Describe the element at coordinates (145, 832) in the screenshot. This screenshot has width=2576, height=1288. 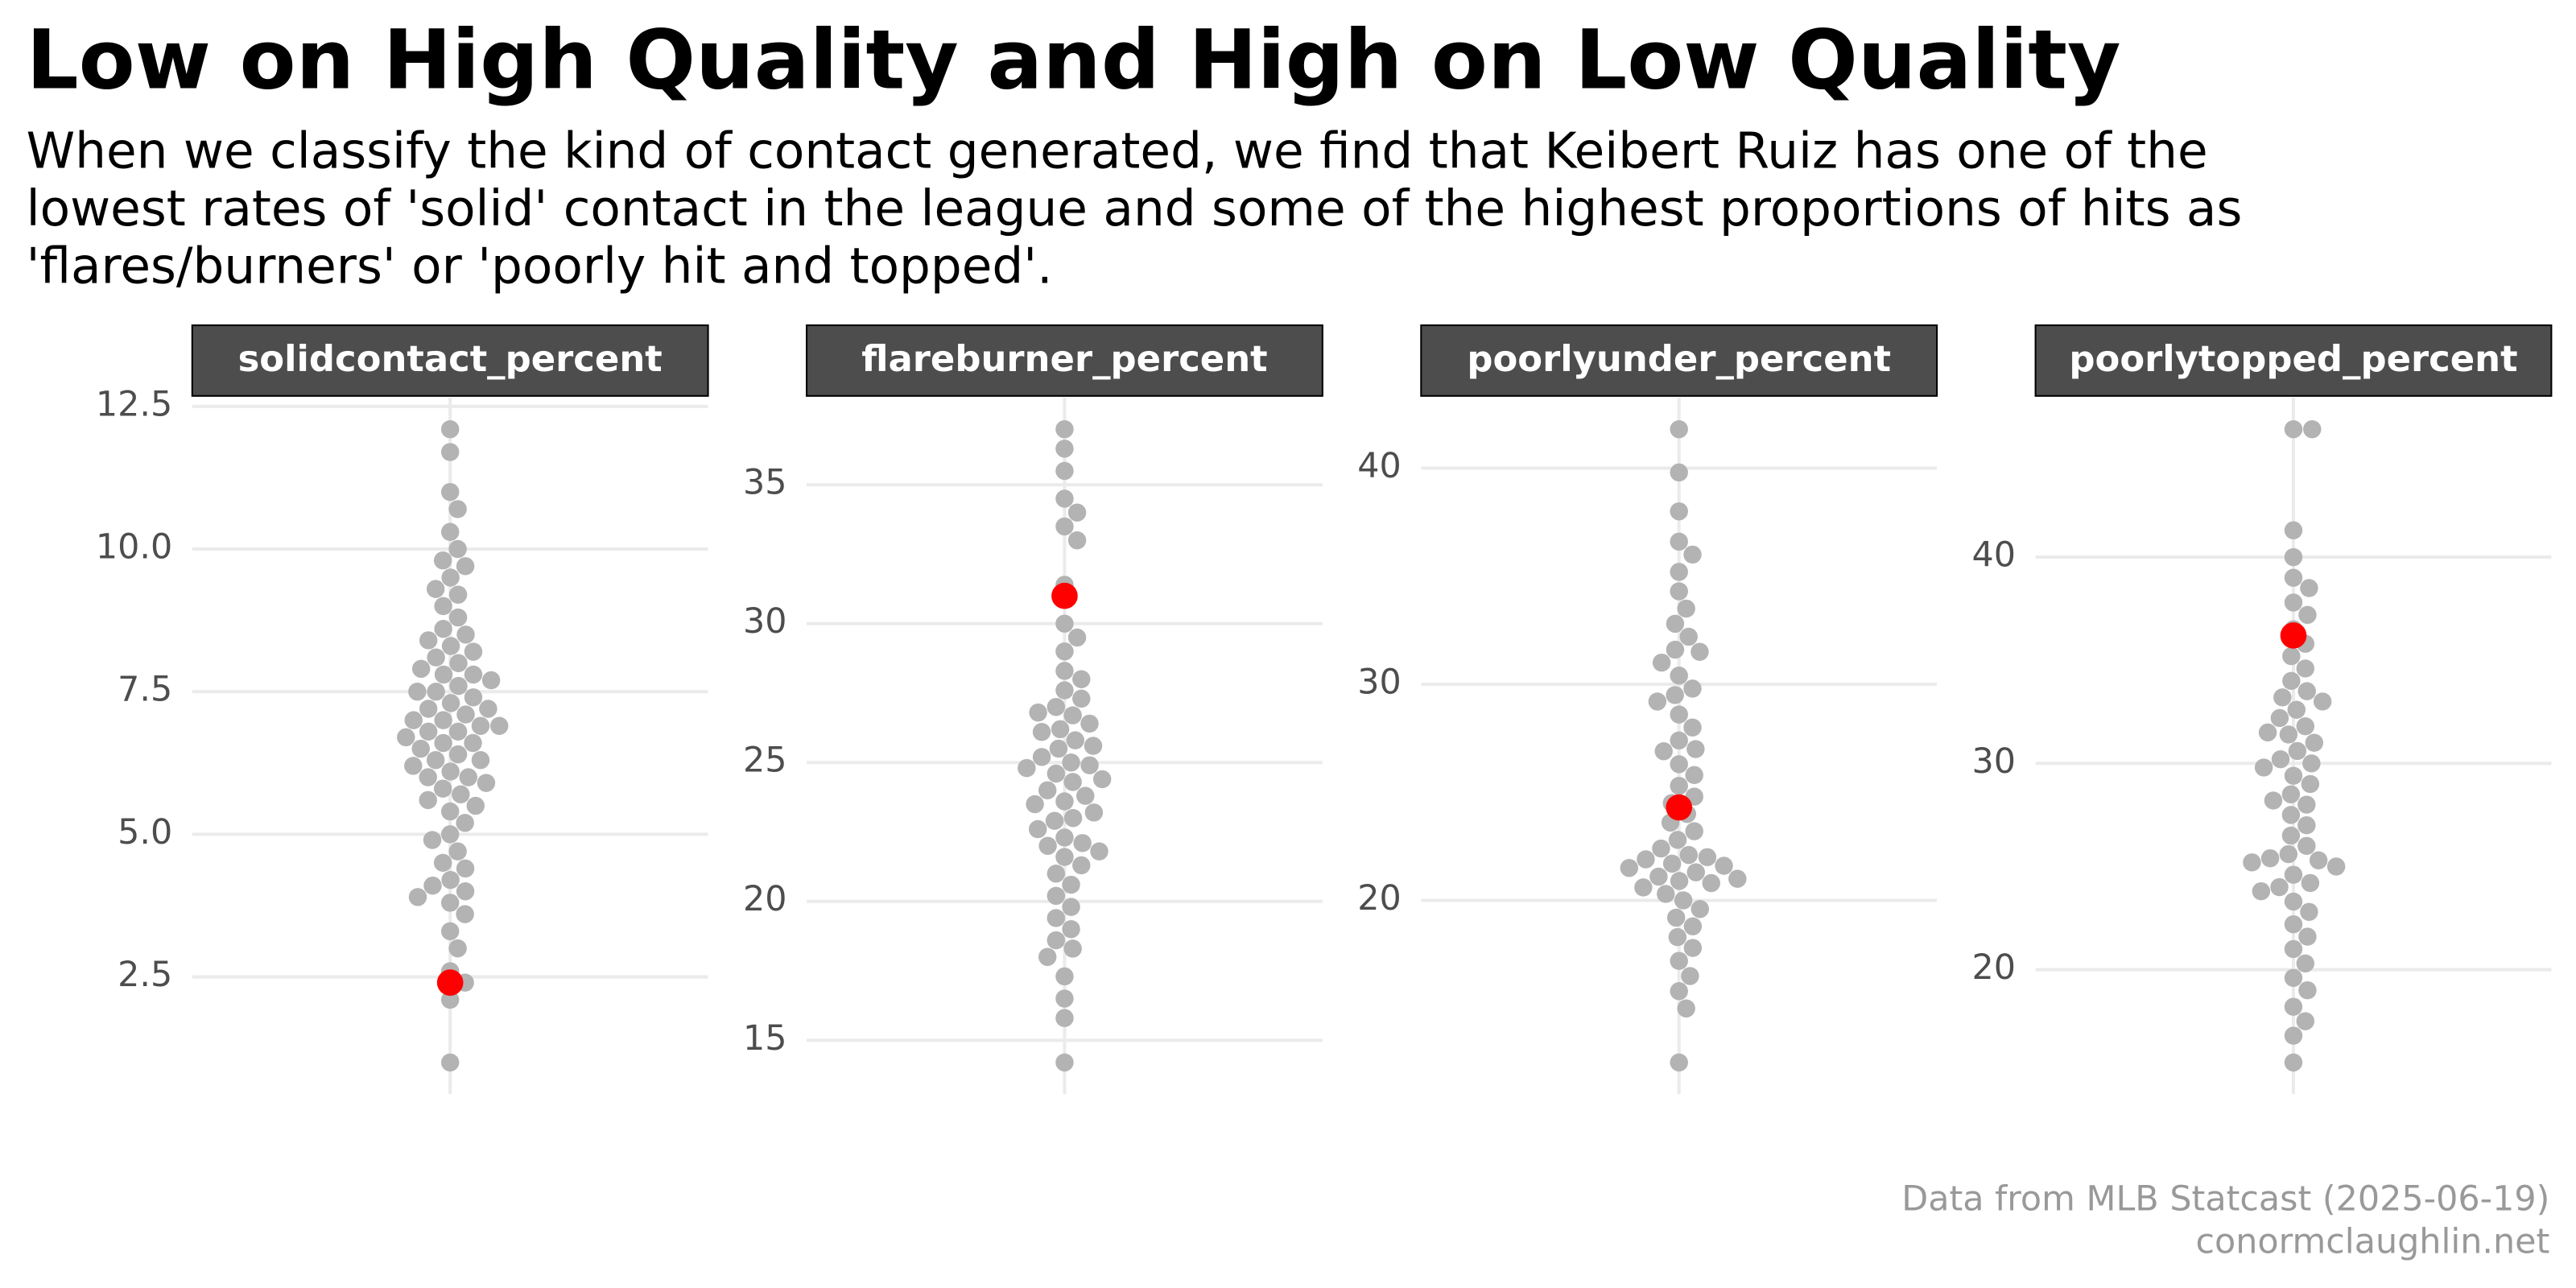
I see `y-tick-label: 5.0` at that location.